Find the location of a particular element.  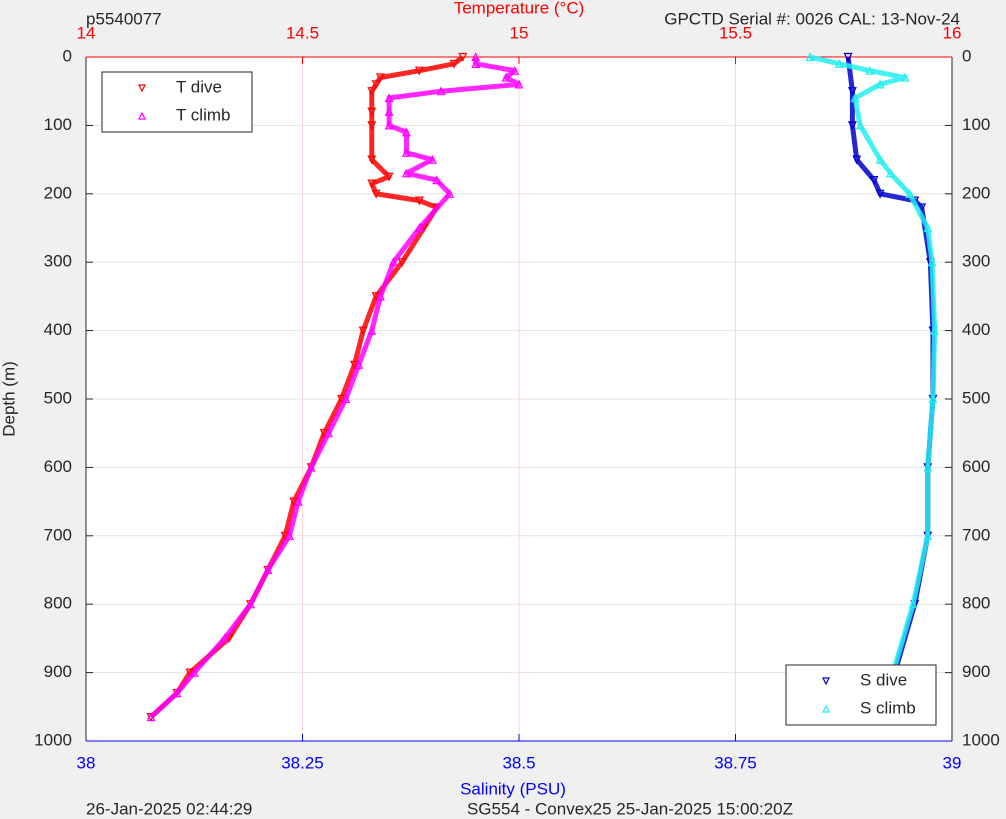

y-tick-label: 1000 is located at coordinates (981, 739).